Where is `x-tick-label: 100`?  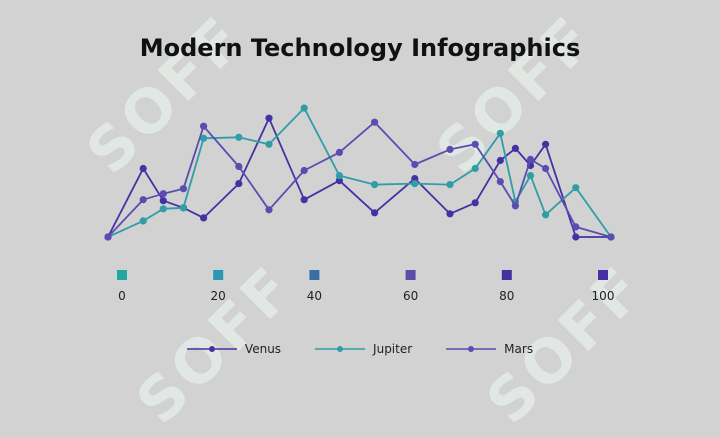
x-tick-label: 100 is located at coordinates (603, 296).